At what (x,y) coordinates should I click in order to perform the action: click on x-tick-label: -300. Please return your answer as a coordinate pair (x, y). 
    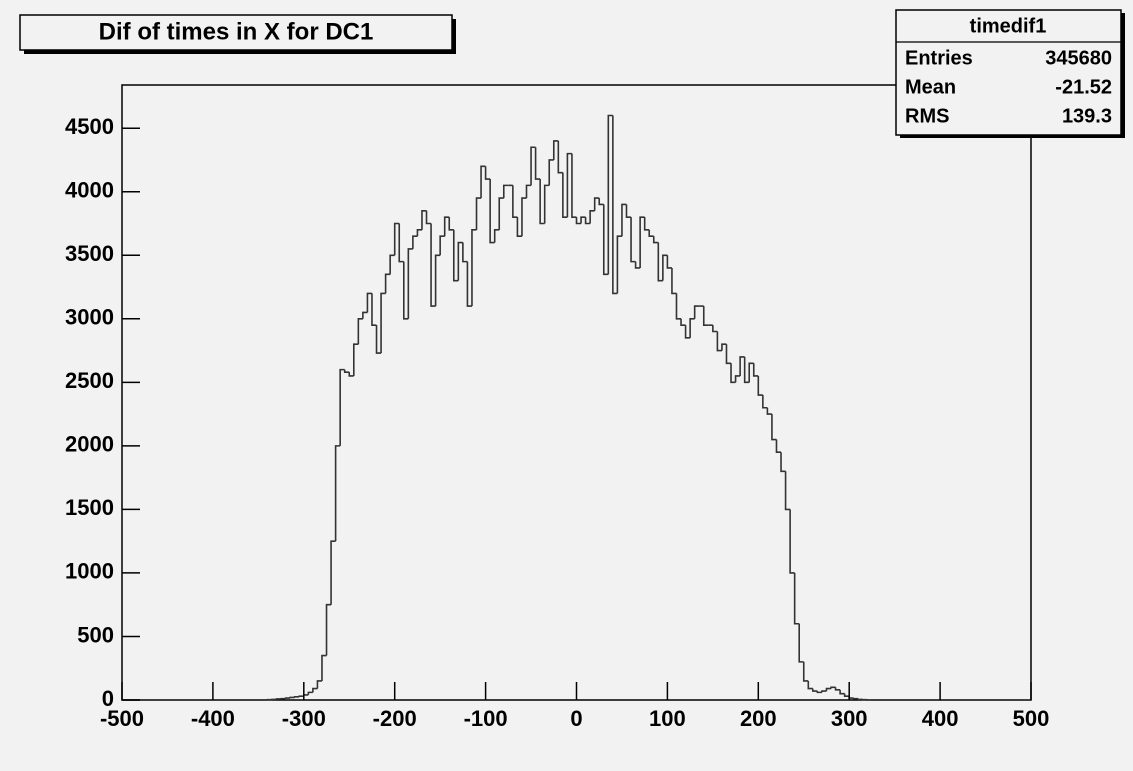
    Looking at the image, I should click on (304, 718).